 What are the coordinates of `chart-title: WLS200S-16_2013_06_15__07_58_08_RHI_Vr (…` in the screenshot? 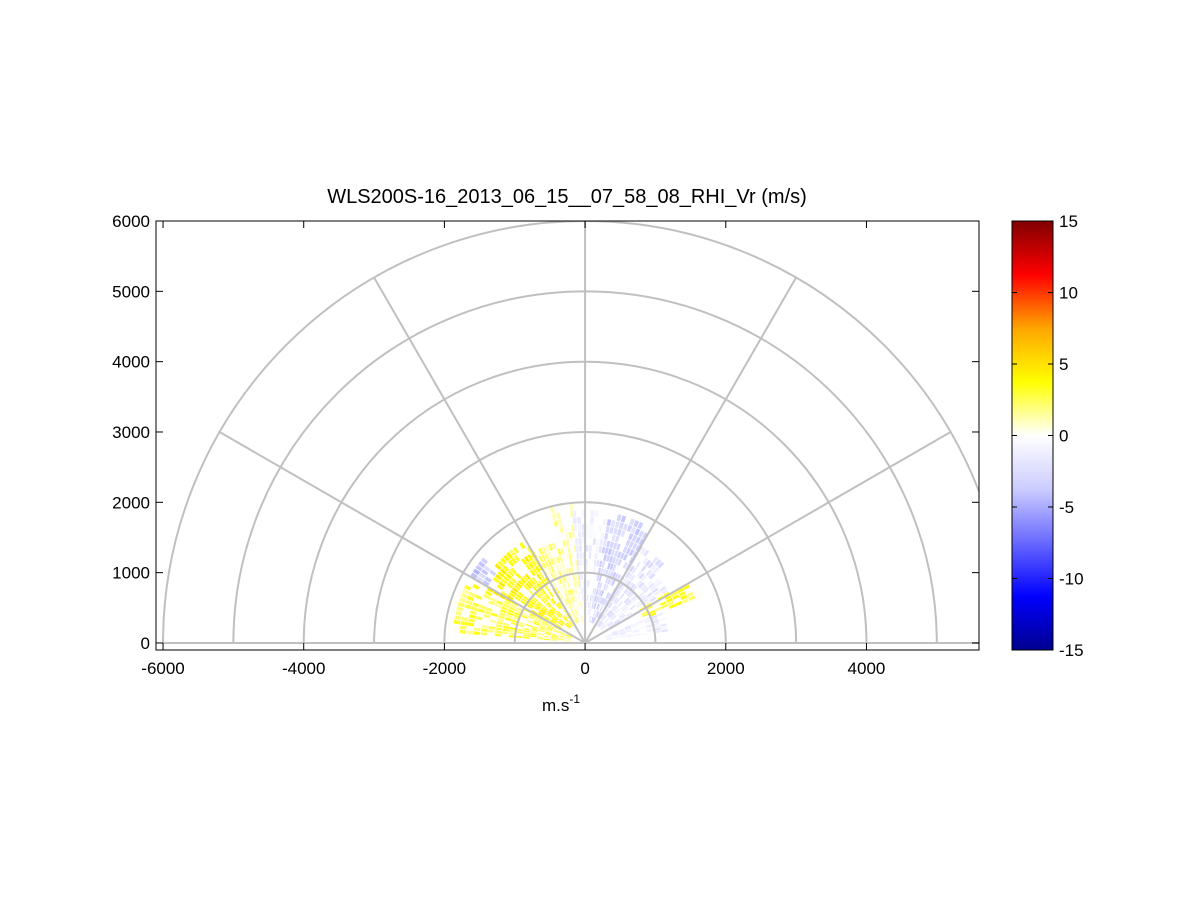 It's located at (567, 197).